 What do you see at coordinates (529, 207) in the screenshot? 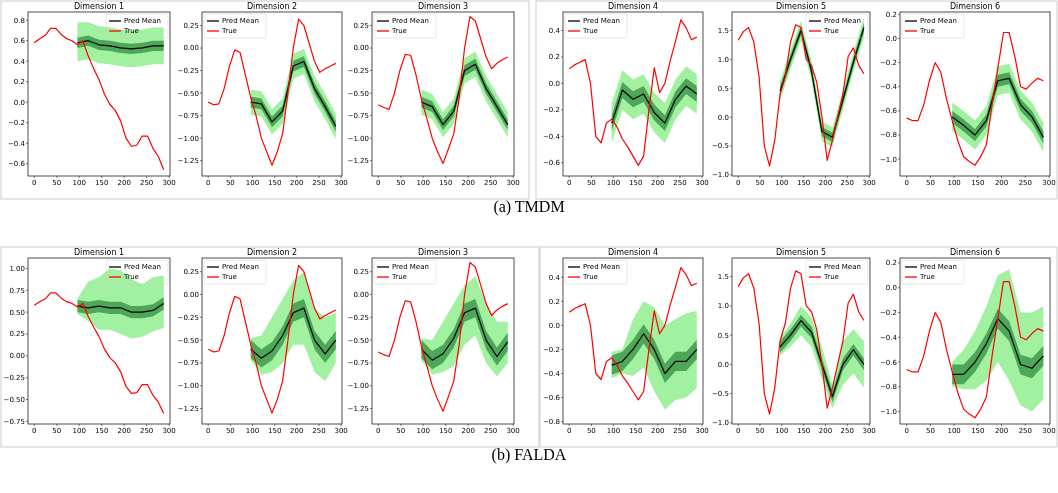
I see `text: (a) TMDM` at bounding box center [529, 207].